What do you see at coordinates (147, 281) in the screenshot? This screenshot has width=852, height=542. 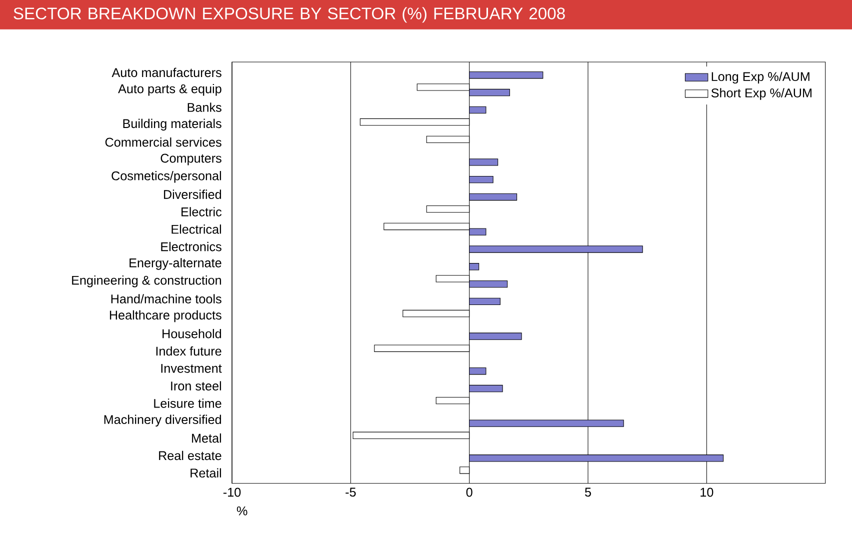 I see `y-tick-label: Engineering & construction` at bounding box center [147, 281].